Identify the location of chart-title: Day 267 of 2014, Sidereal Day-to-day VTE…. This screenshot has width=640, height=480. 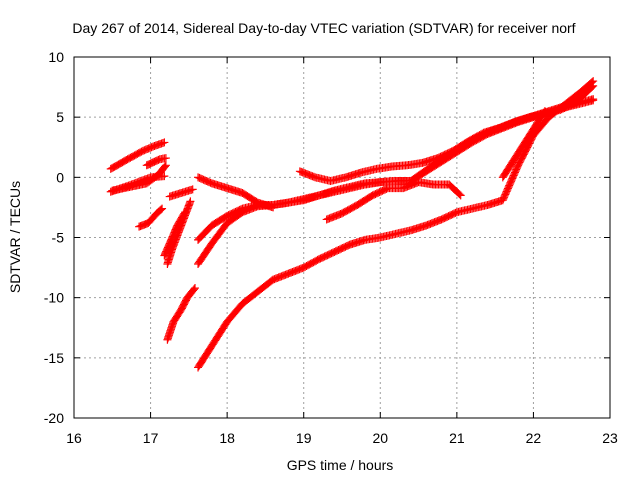
(323, 28).